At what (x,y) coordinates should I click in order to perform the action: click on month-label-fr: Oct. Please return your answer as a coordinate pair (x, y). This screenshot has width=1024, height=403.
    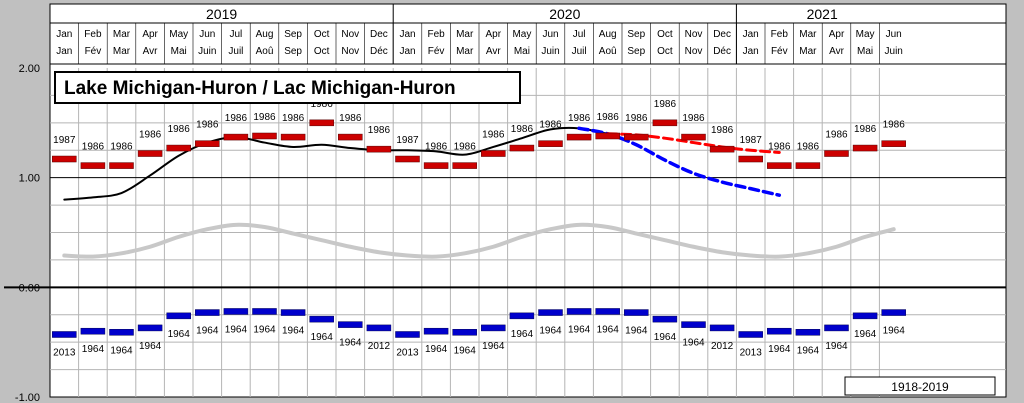
    Looking at the image, I should click on (322, 51).